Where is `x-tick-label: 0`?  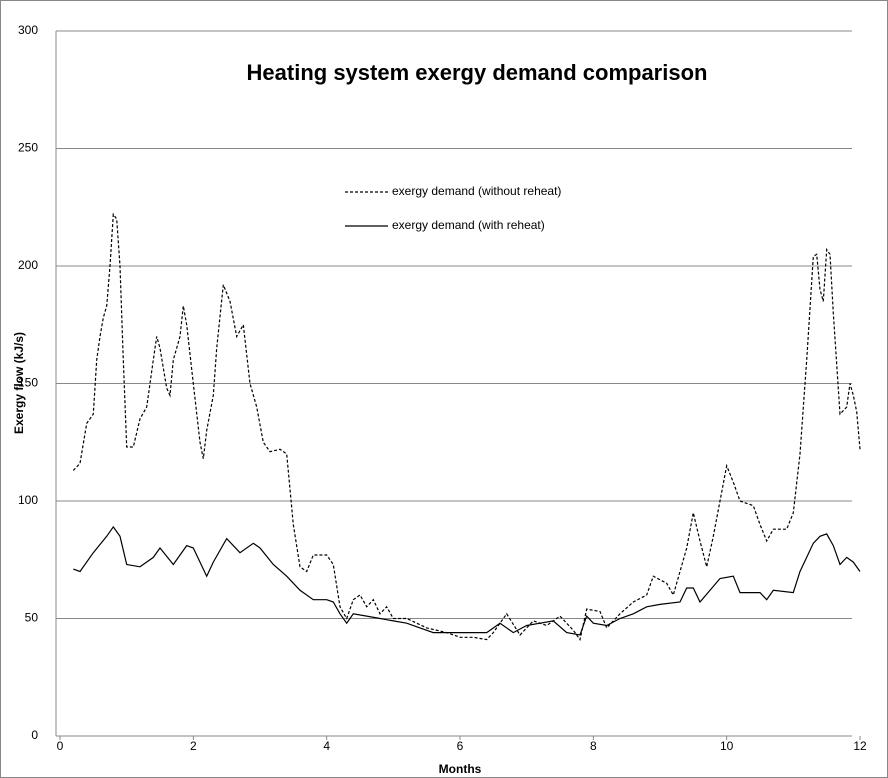
x-tick-label: 0 is located at coordinates (60, 746).